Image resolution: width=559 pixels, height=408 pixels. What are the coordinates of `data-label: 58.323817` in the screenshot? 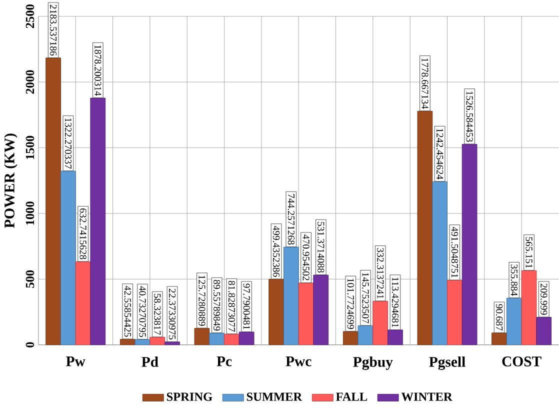 It's located at (157, 315).